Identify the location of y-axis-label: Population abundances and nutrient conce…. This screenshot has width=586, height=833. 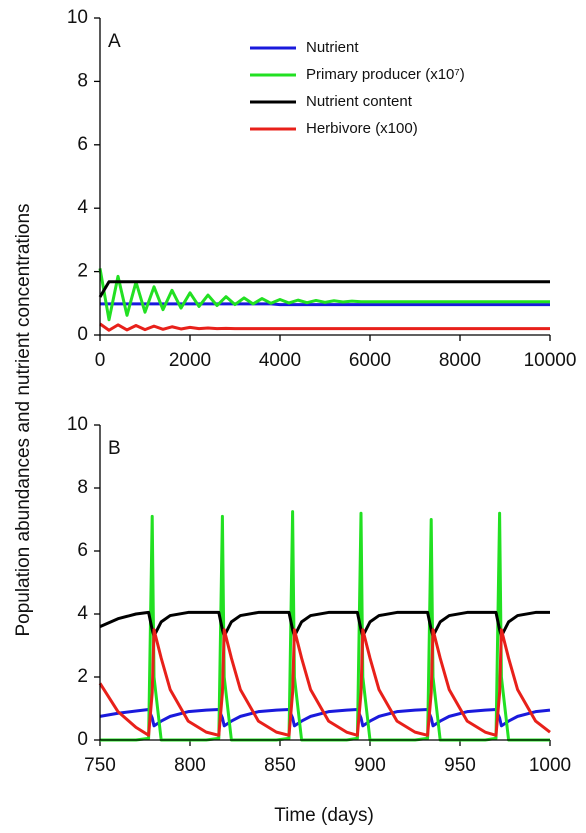
(23, 419).